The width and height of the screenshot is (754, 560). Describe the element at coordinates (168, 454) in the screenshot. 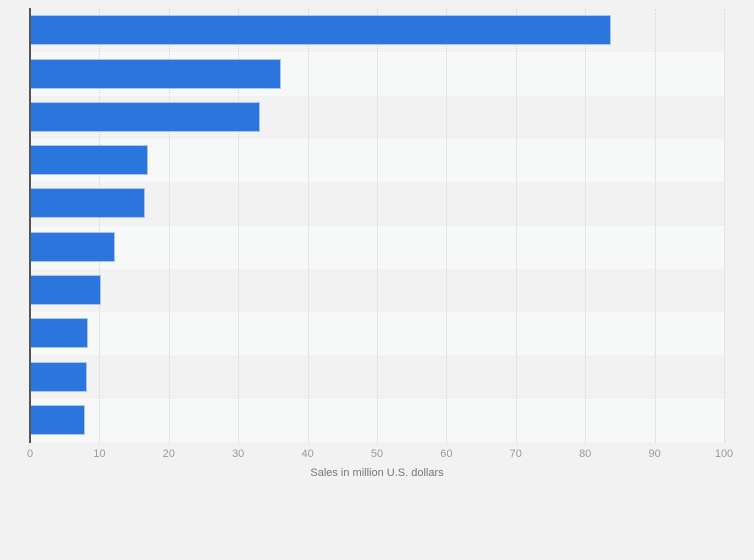

I see `x-tick-label: 20` at that location.